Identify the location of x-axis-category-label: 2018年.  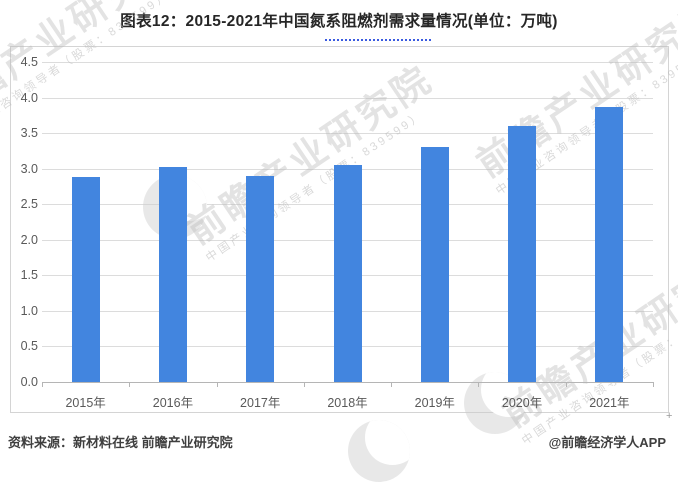
(347, 403).